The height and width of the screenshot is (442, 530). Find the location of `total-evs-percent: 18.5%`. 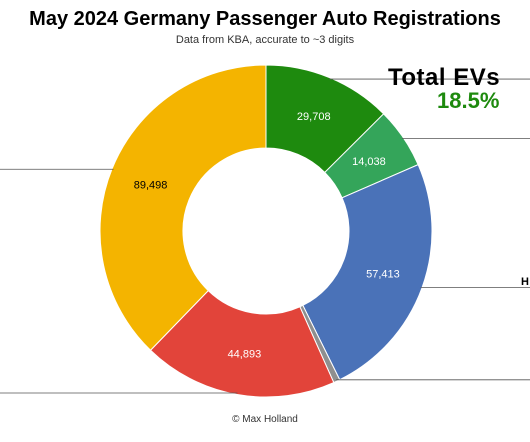

total-evs-percent: 18.5% is located at coordinates (468, 100).